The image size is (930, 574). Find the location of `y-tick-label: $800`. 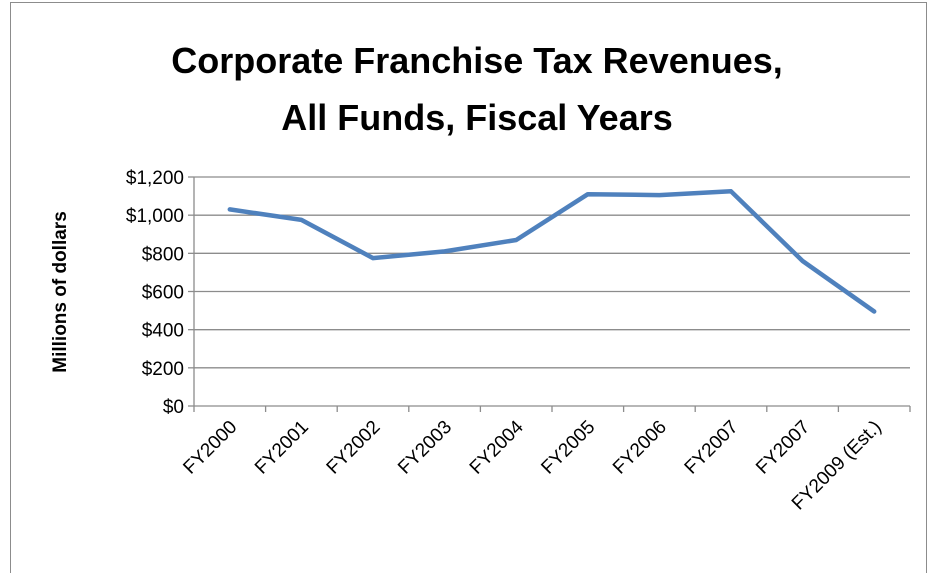

y-tick-label: $800 is located at coordinates (163, 254).